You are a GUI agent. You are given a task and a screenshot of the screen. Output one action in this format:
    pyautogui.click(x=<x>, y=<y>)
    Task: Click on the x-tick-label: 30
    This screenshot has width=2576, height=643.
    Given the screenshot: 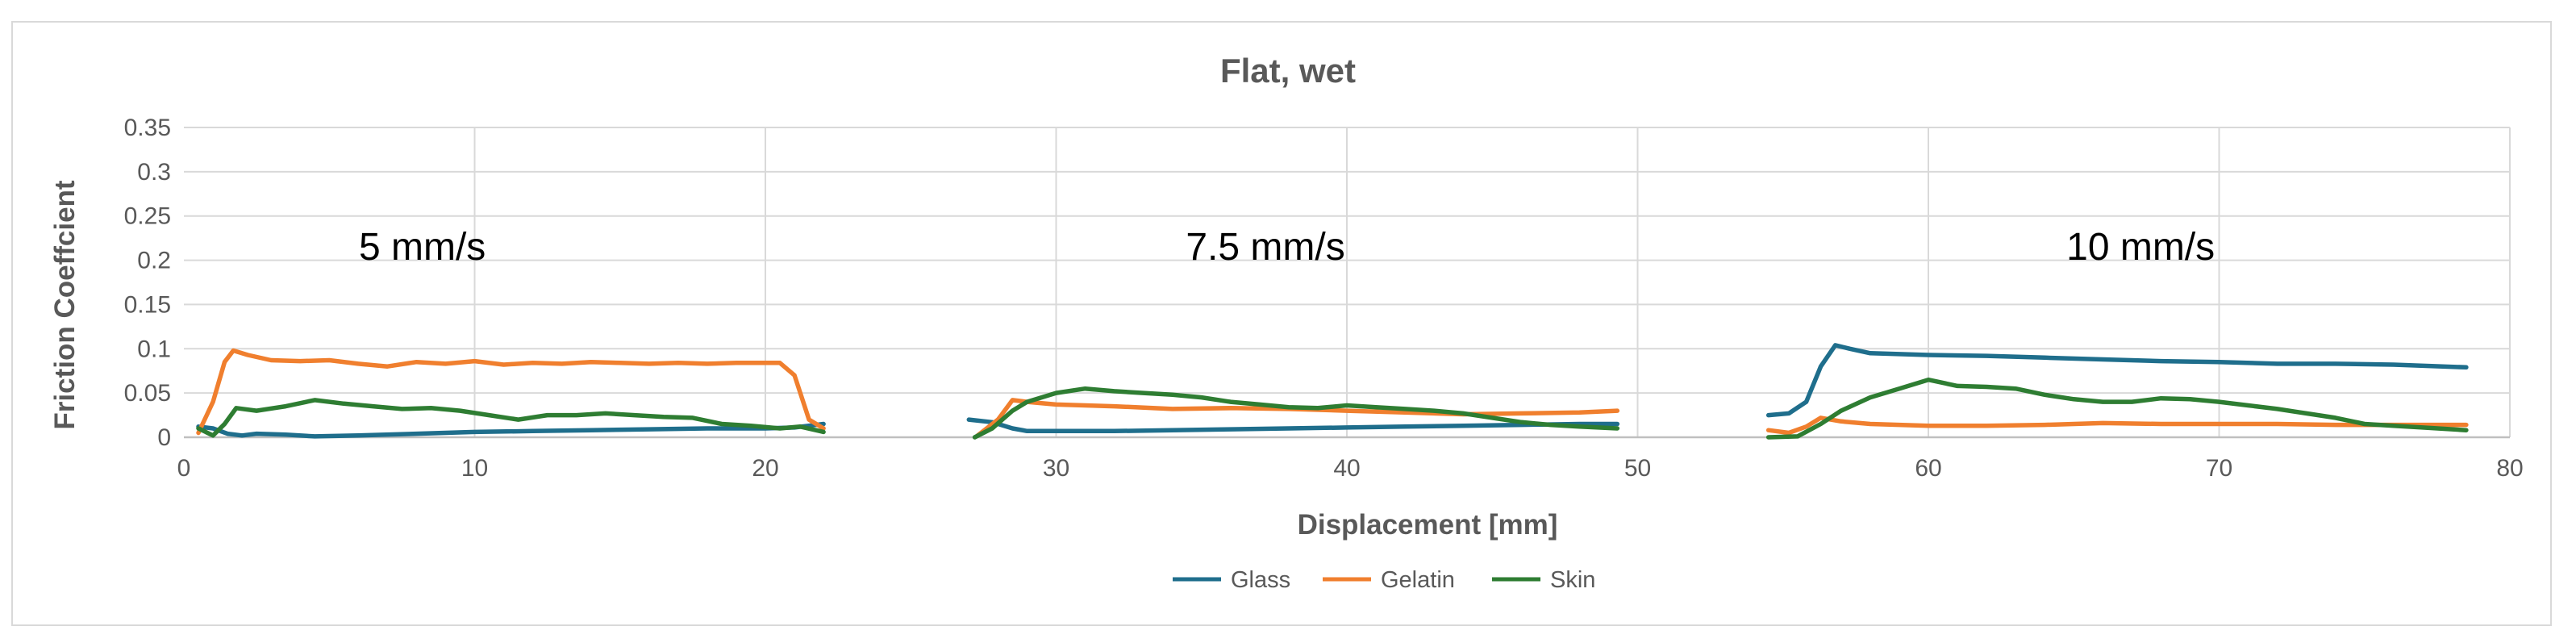 What is the action you would take?
    pyautogui.click(x=1056, y=468)
    